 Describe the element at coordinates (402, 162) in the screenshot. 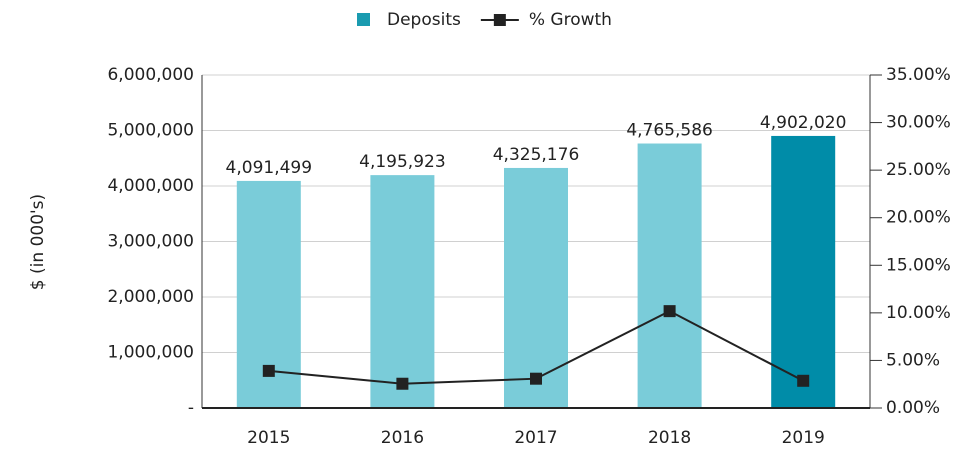

I see `data-label: 4,195,923` at that location.